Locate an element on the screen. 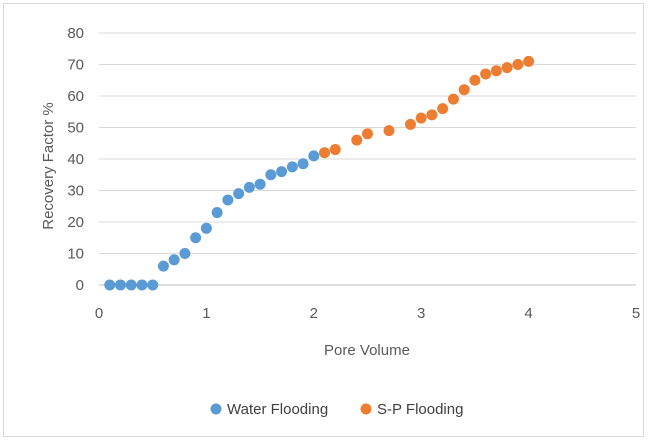 Image resolution: width=649 pixels, height=442 pixels. series-sp-flooding is located at coordinates (427, 107).